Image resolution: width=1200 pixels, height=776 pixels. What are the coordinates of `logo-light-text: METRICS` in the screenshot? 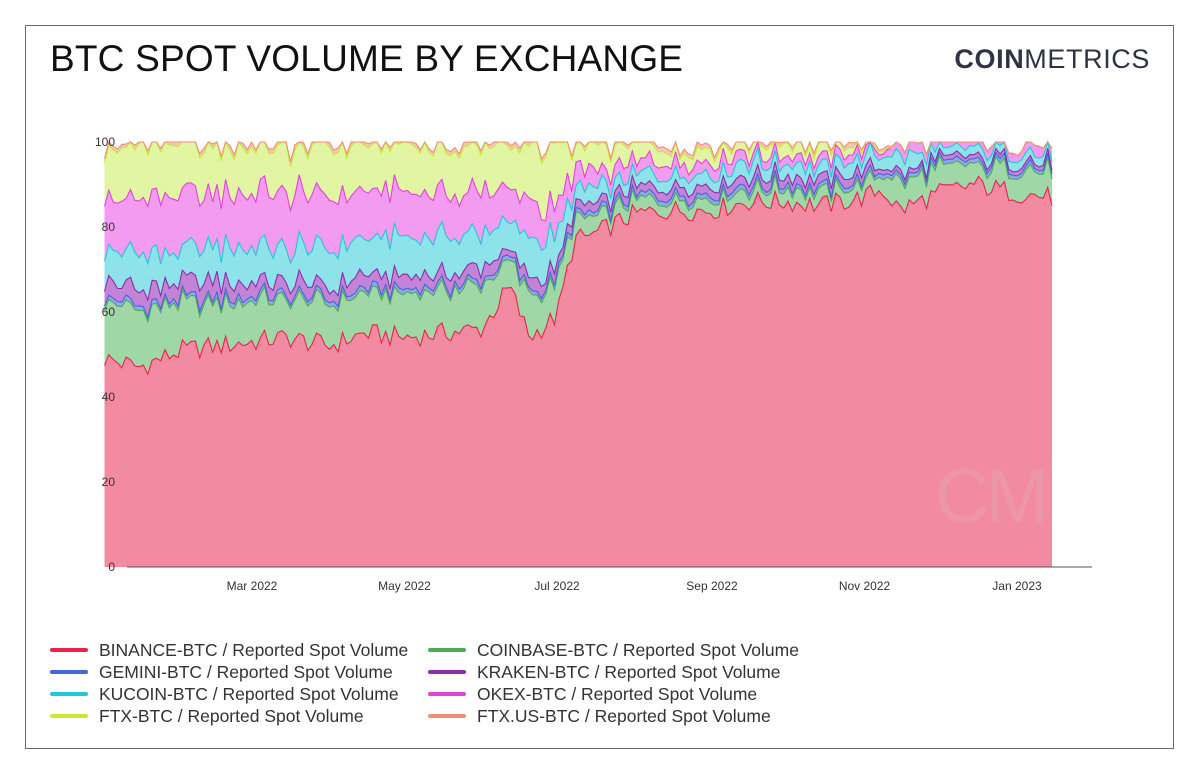 It's located at (1087, 59).